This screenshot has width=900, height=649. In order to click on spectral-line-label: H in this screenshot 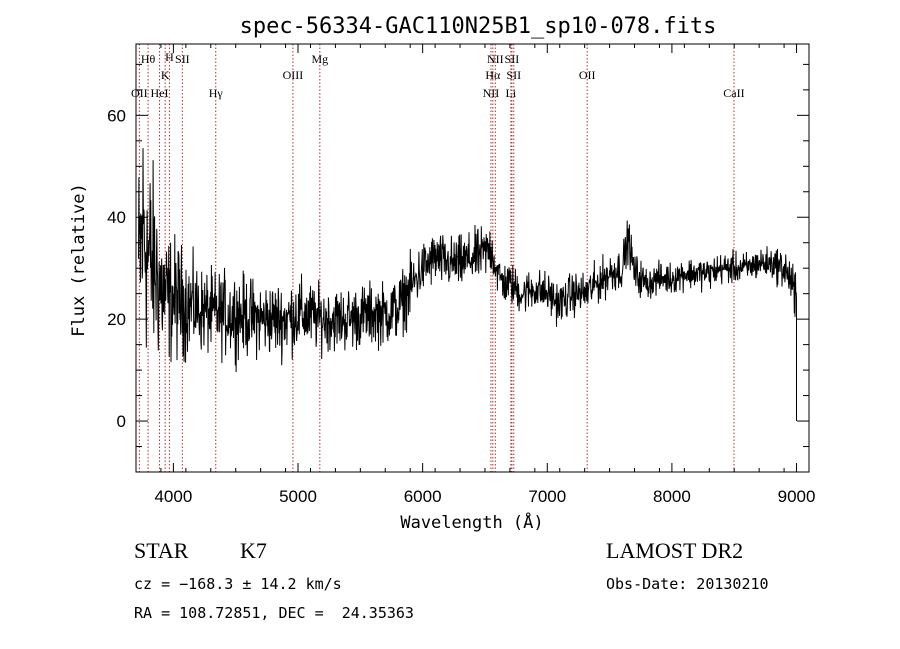, I will do `click(169, 57)`.